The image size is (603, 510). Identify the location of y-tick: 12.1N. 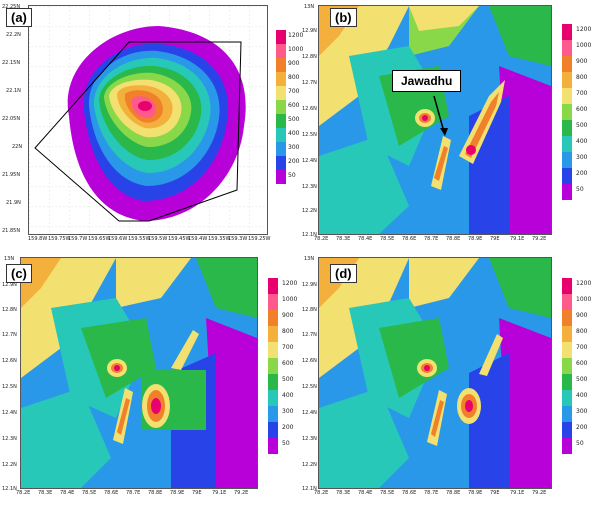
(309, 489).